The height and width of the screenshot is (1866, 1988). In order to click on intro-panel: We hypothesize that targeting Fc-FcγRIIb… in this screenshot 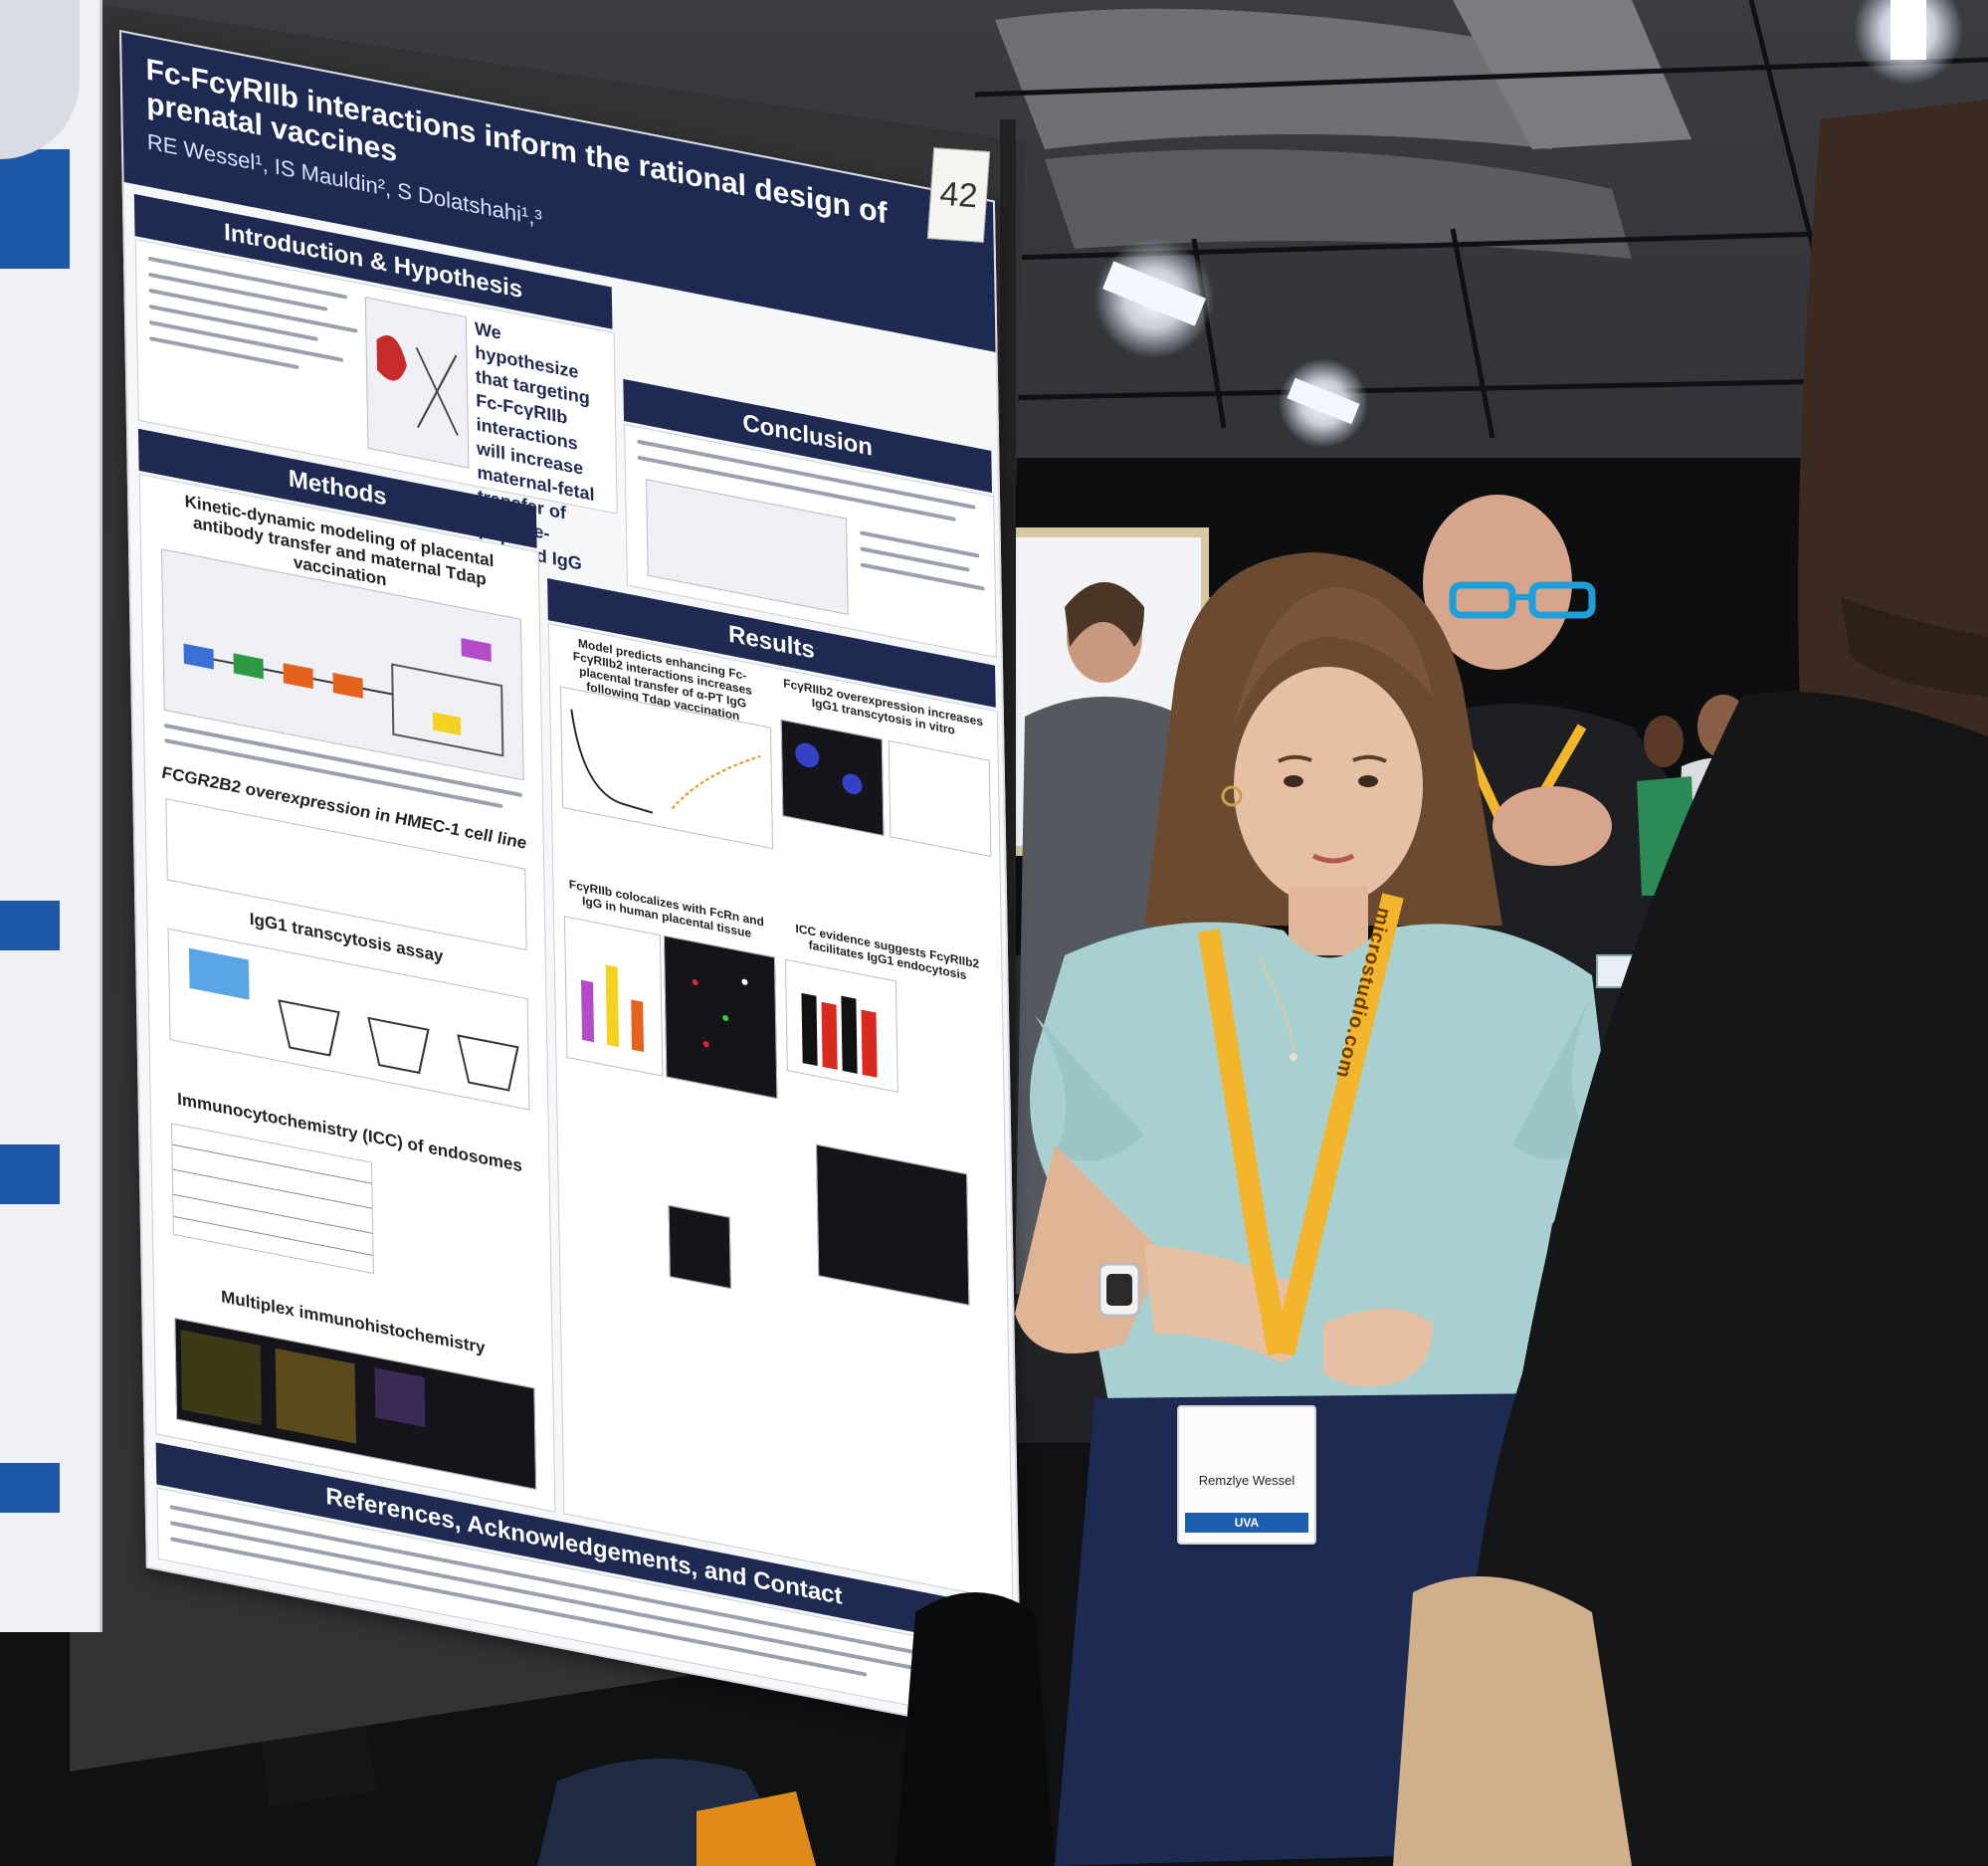, I will do `click(376, 406)`.